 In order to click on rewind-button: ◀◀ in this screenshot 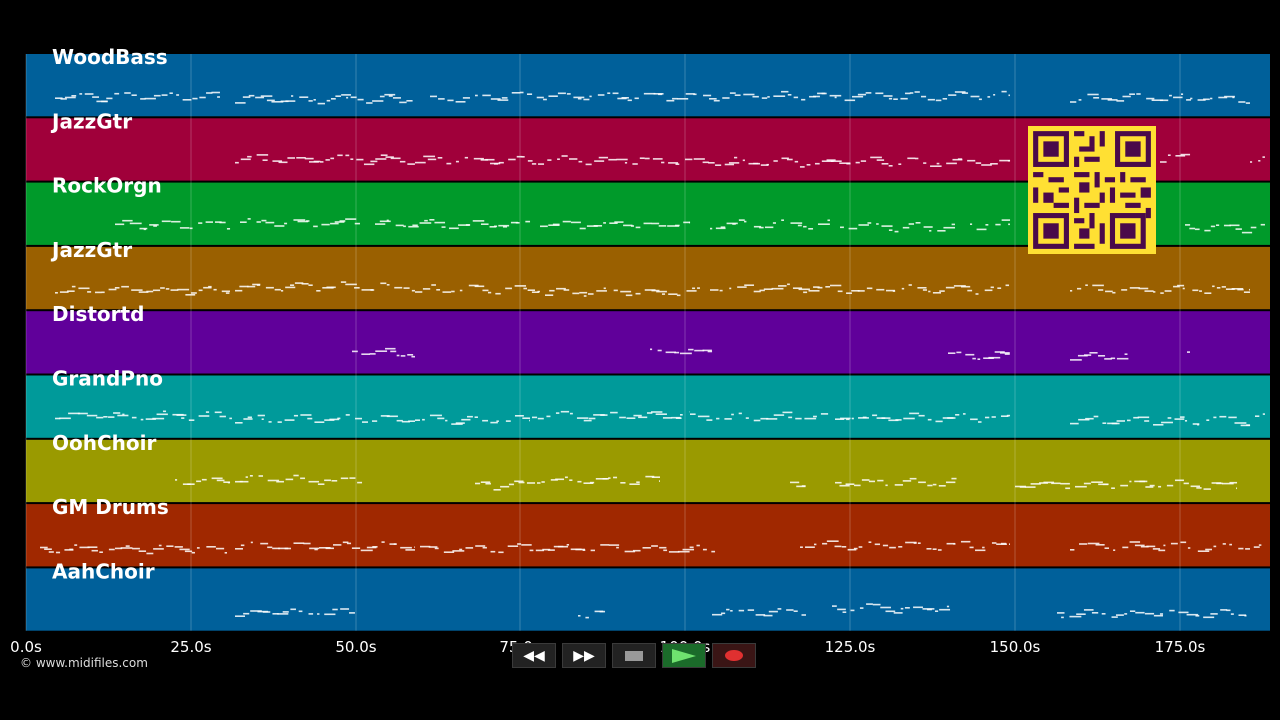, I will do `click(534, 655)`.